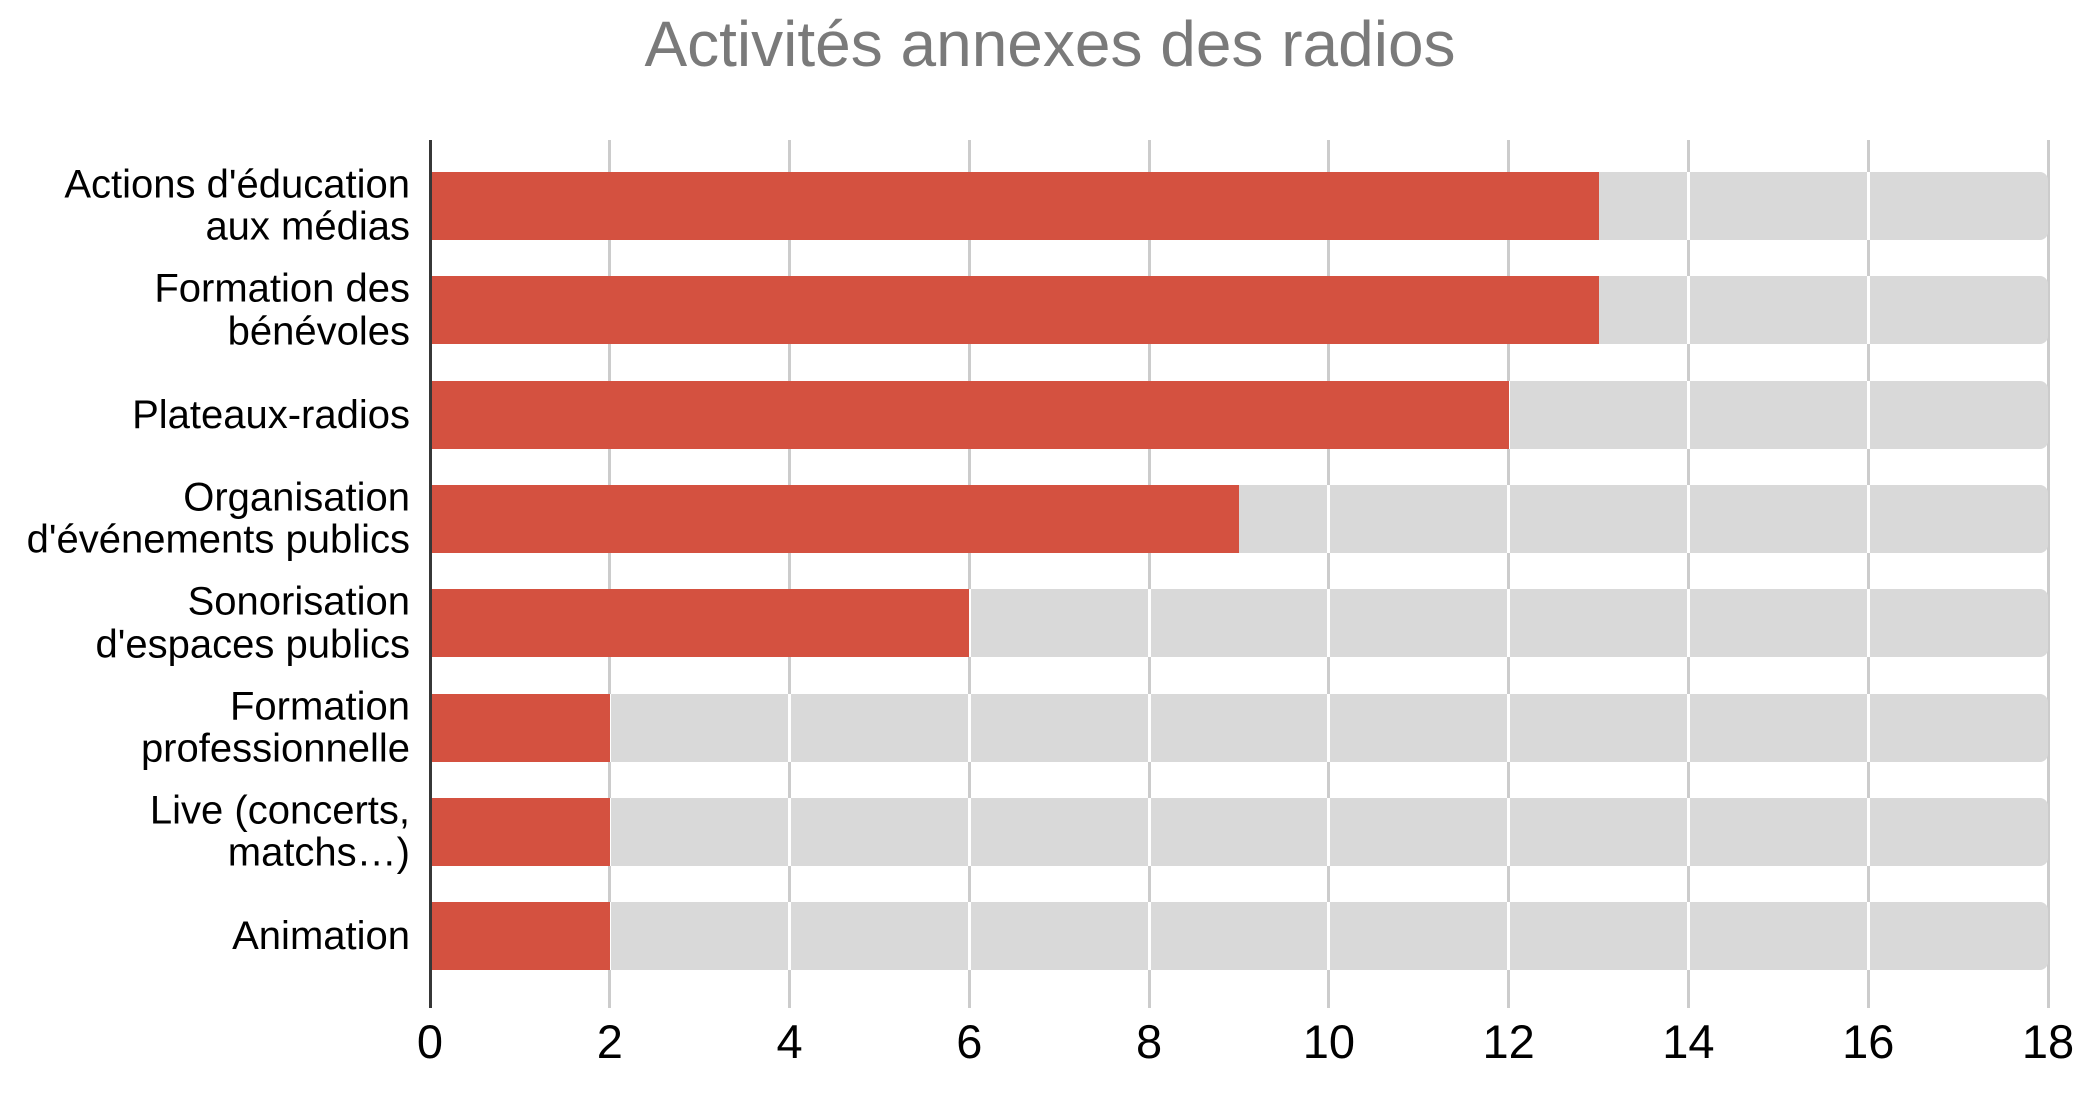  What do you see at coordinates (969, 1041) in the screenshot?
I see `x-tick-label: 6` at bounding box center [969, 1041].